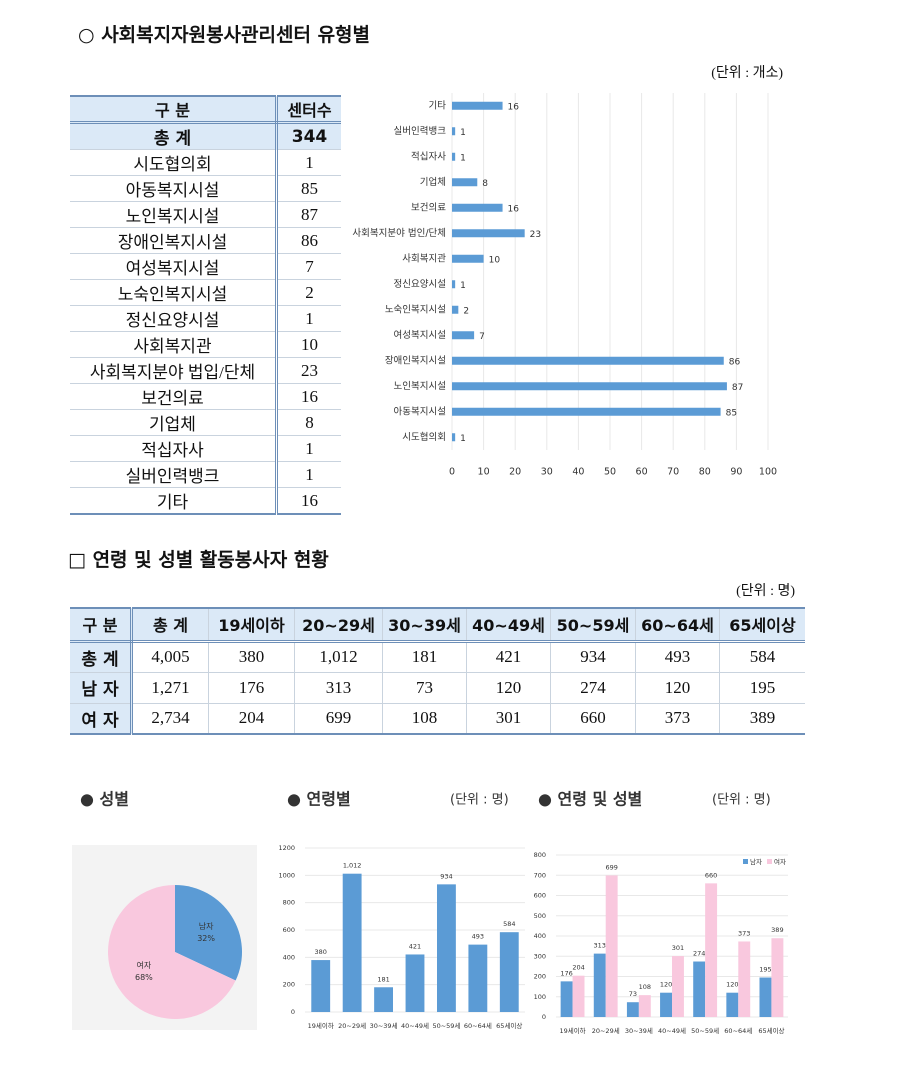 The width and height of the screenshot is (900, 1067). Describe the element at coordinates (170, 657) in the screenshot. I see `table-cell: 4,005` at that location.